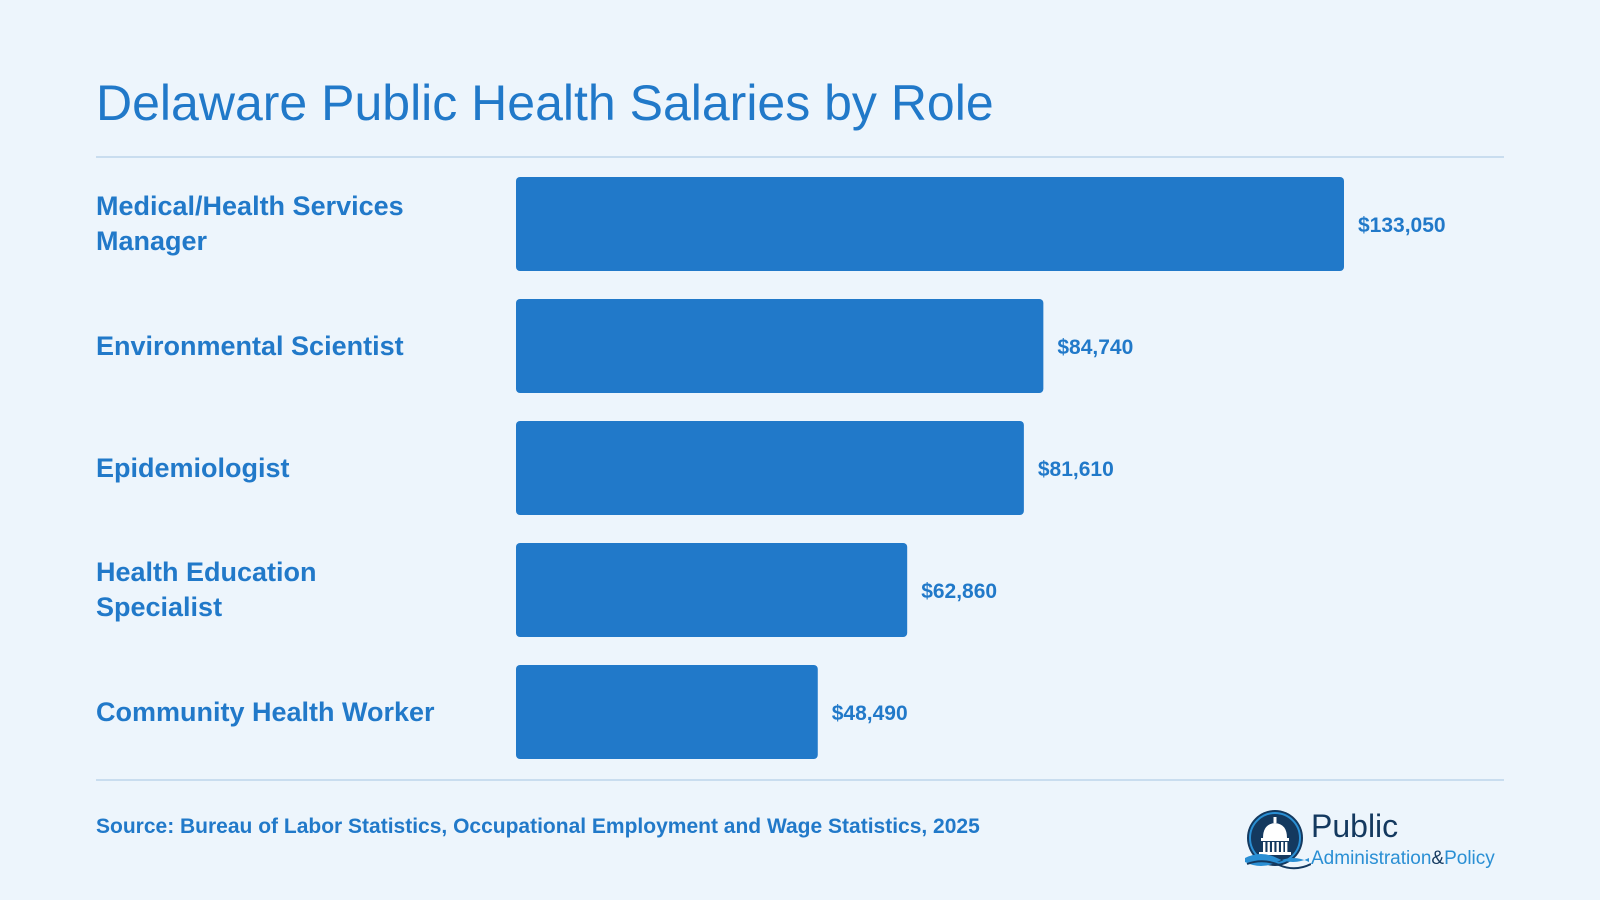  What do you see at coordinates (1095, 347) in the screenshot?
I see `bar-value-label: $84,740` at bounding box center [1095, 347].